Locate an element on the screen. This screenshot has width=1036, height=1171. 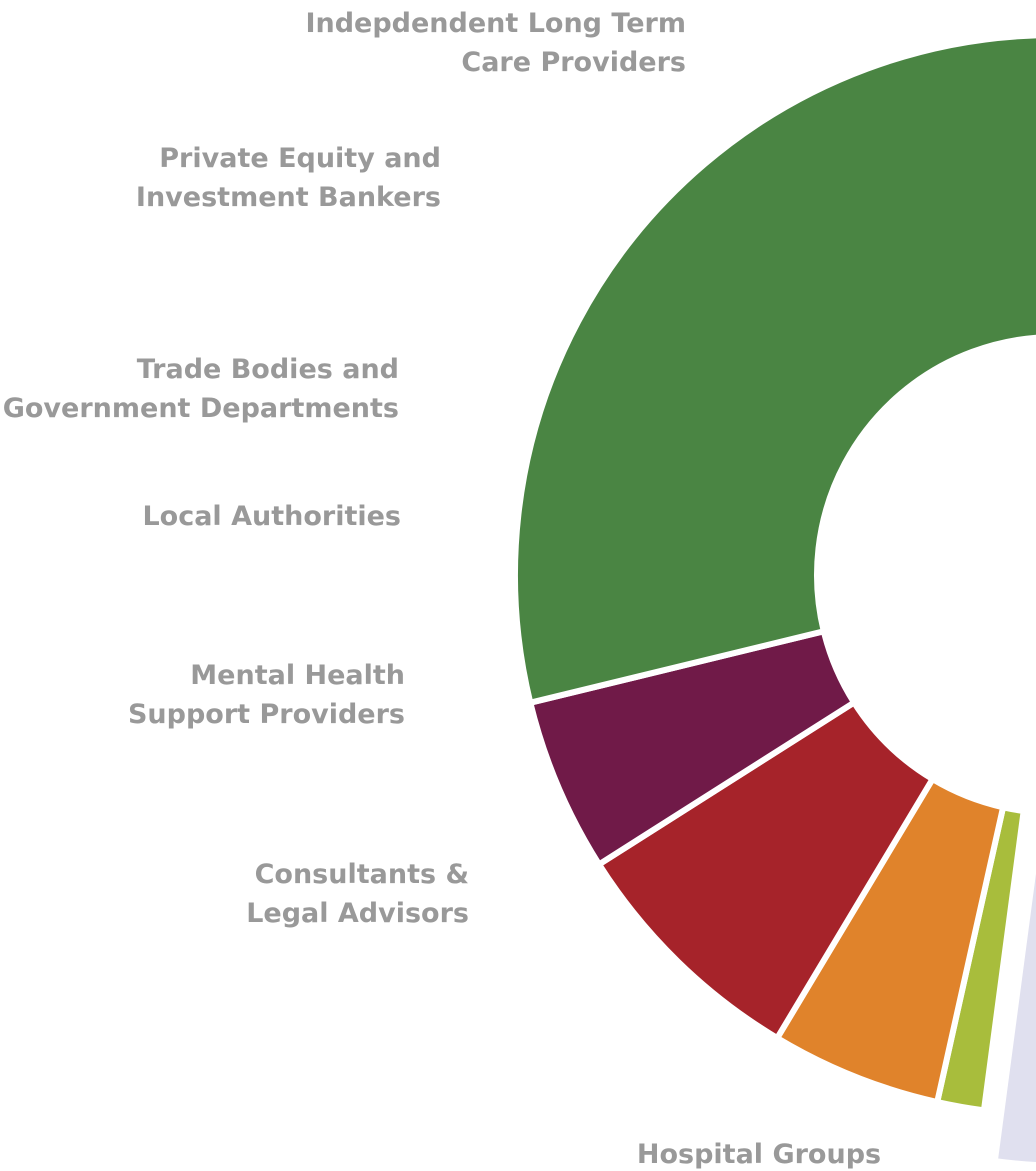
label-independent-long-term-care: Indepdendent Long Term Care Providers is located at coordinates (495, 43).